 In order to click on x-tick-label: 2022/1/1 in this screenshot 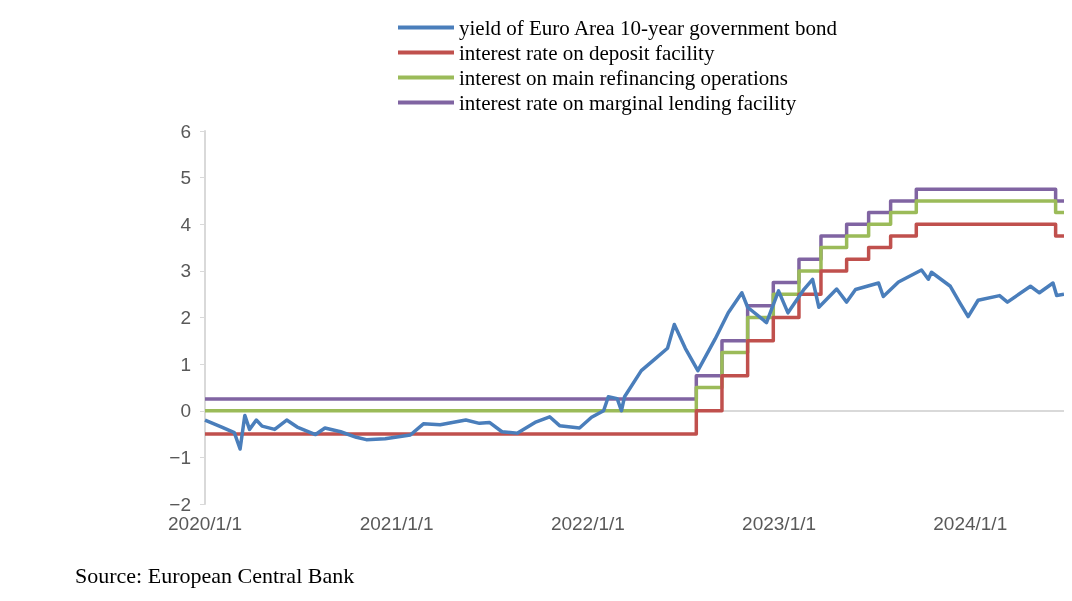, I will do `click(587, 523)`.